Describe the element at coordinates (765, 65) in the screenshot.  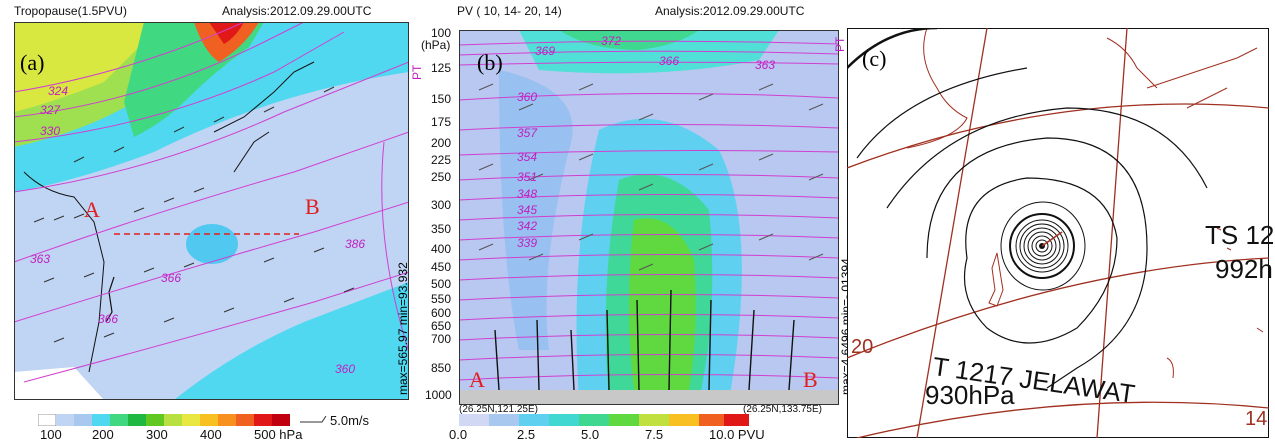
I see `panel-b-isentrope-363: 363` at that location.